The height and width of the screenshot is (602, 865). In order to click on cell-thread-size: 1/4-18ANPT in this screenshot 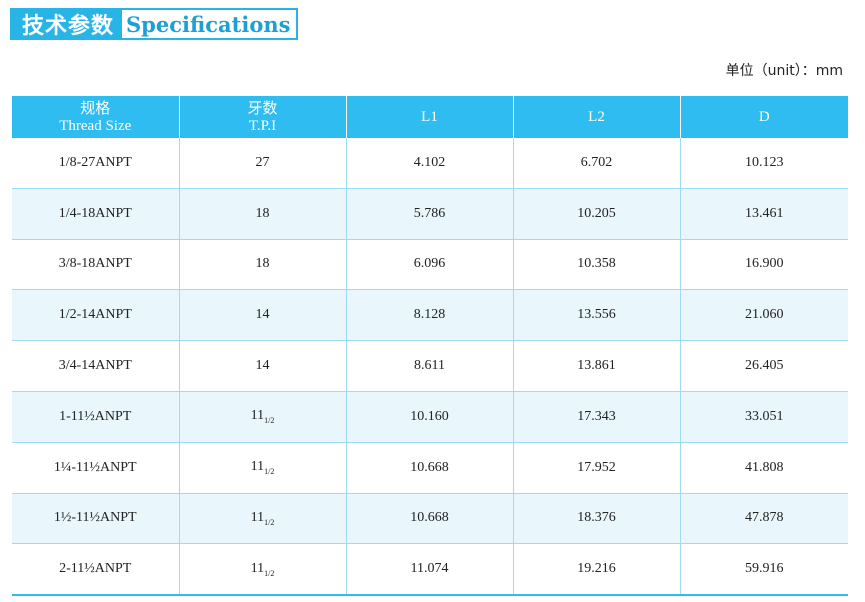, I will do `click(96, 214)`.